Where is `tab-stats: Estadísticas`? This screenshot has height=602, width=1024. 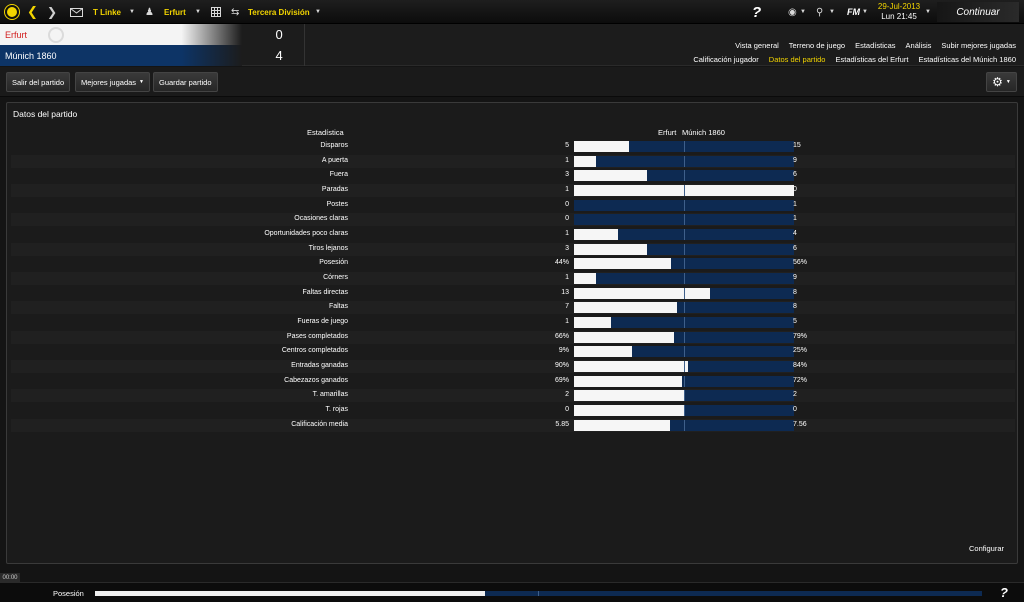 tab-stats: Estadísticas is located at coordinates (875, 45).